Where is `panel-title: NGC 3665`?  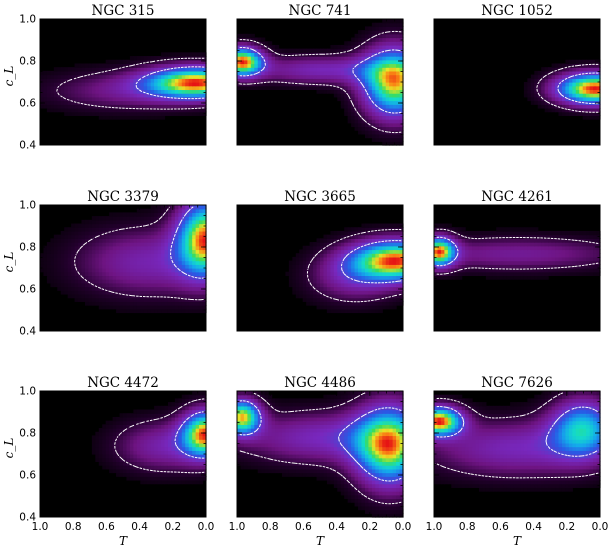
panel-title: NGC 3665 is located at coordinates (320, 197).